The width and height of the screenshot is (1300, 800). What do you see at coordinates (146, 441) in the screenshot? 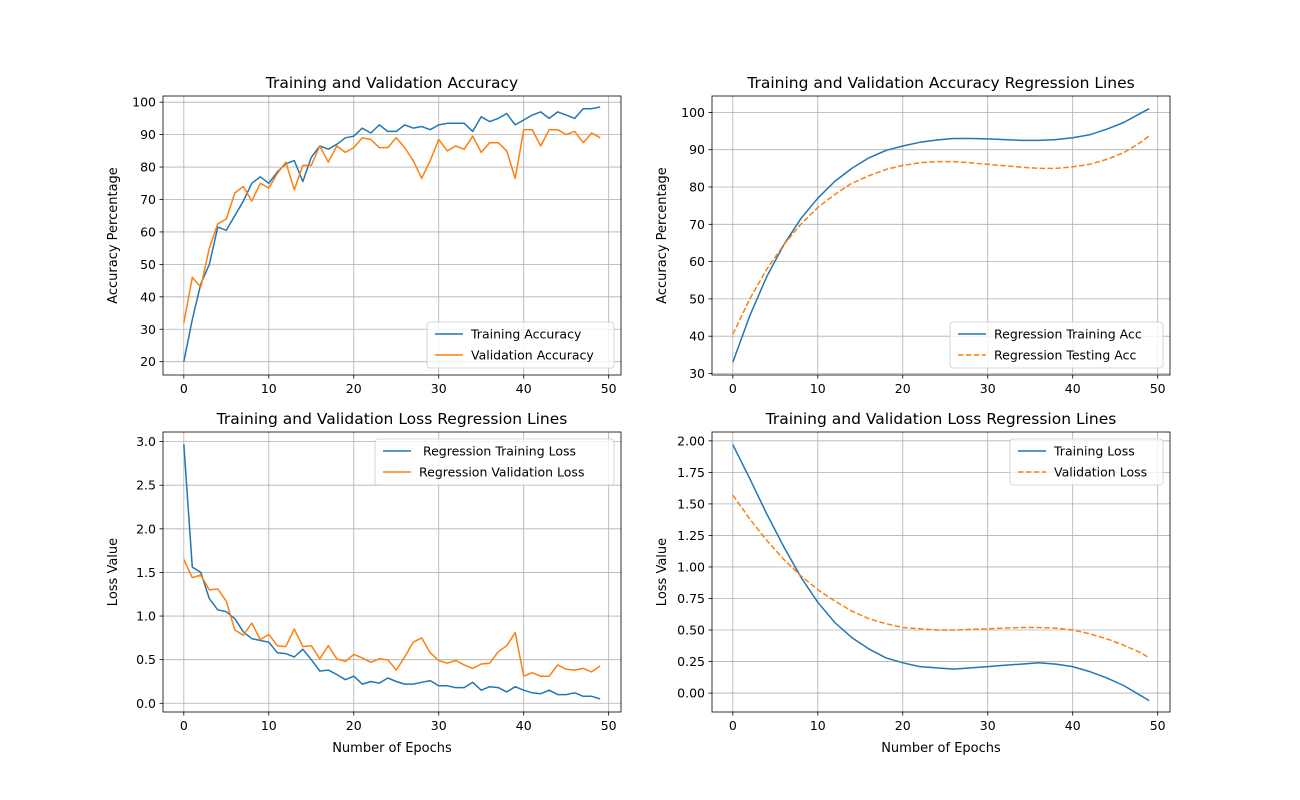
I see `y-tick-label: 3.0` at bounding box center [146, 441].